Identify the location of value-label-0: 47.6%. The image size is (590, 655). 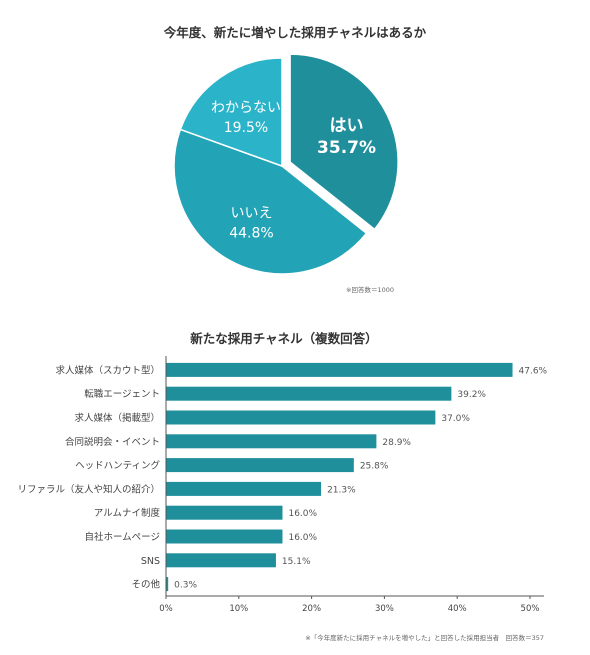
(533, 371).